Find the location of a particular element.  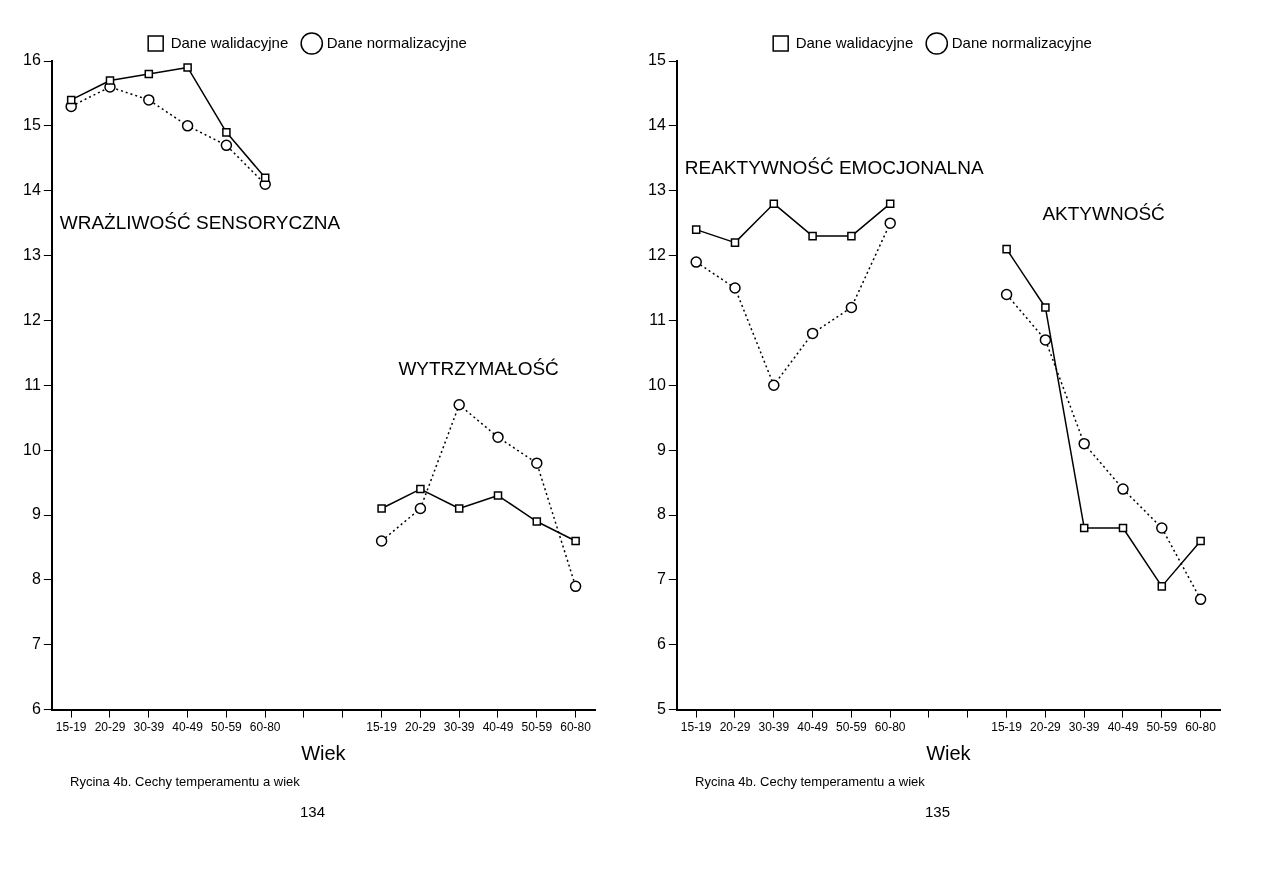

annotation: REAKTYWNOŚĆ EMOCJONALNA is located at coordinates (834, 168).